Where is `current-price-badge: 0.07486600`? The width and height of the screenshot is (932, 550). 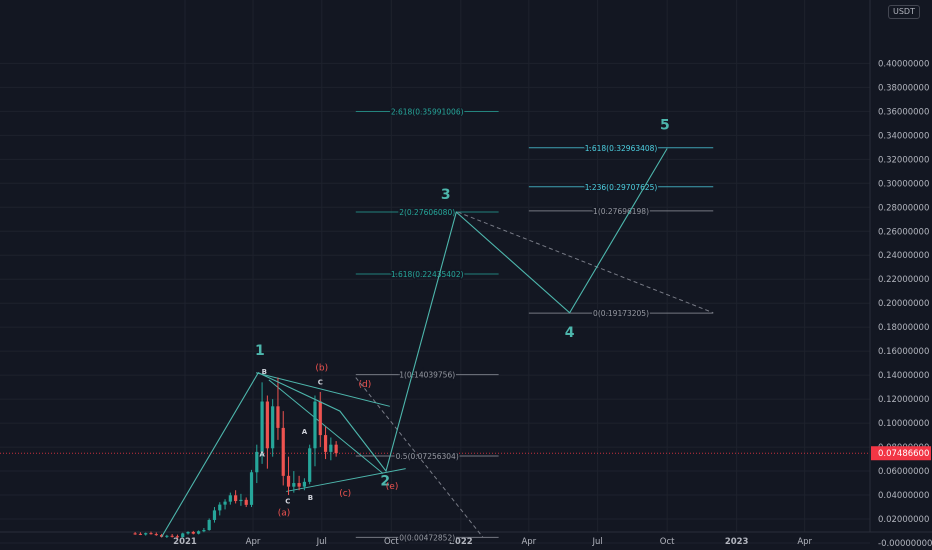 current-price-badge: 0.07486600 is located at coordinates (901, 453).